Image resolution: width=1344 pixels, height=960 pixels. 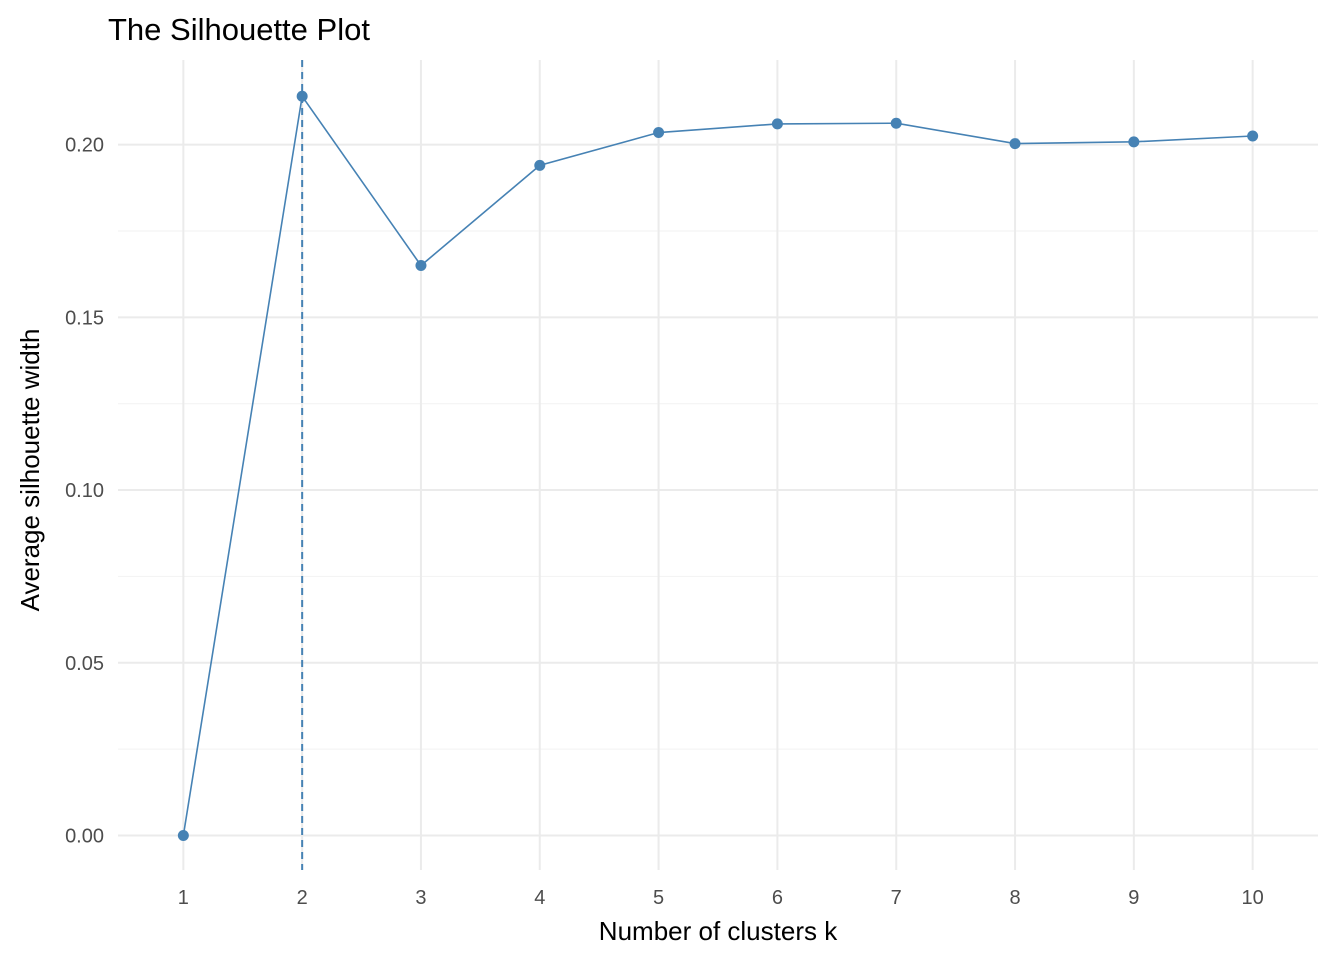 I want to click on x-tick-label: 8, so click(x=1014, y=898).